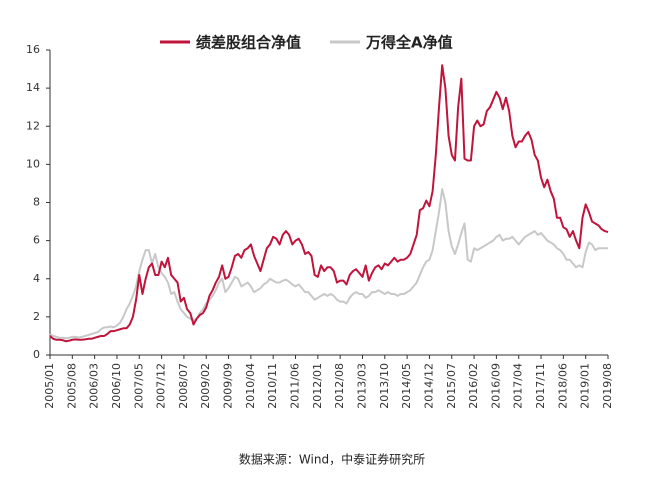 The width and height of the screenshot is (650, 478). Describe the element at coordinates (607, 386) in the screenshot. I see `x-tick-label: 2019/08` at that location.